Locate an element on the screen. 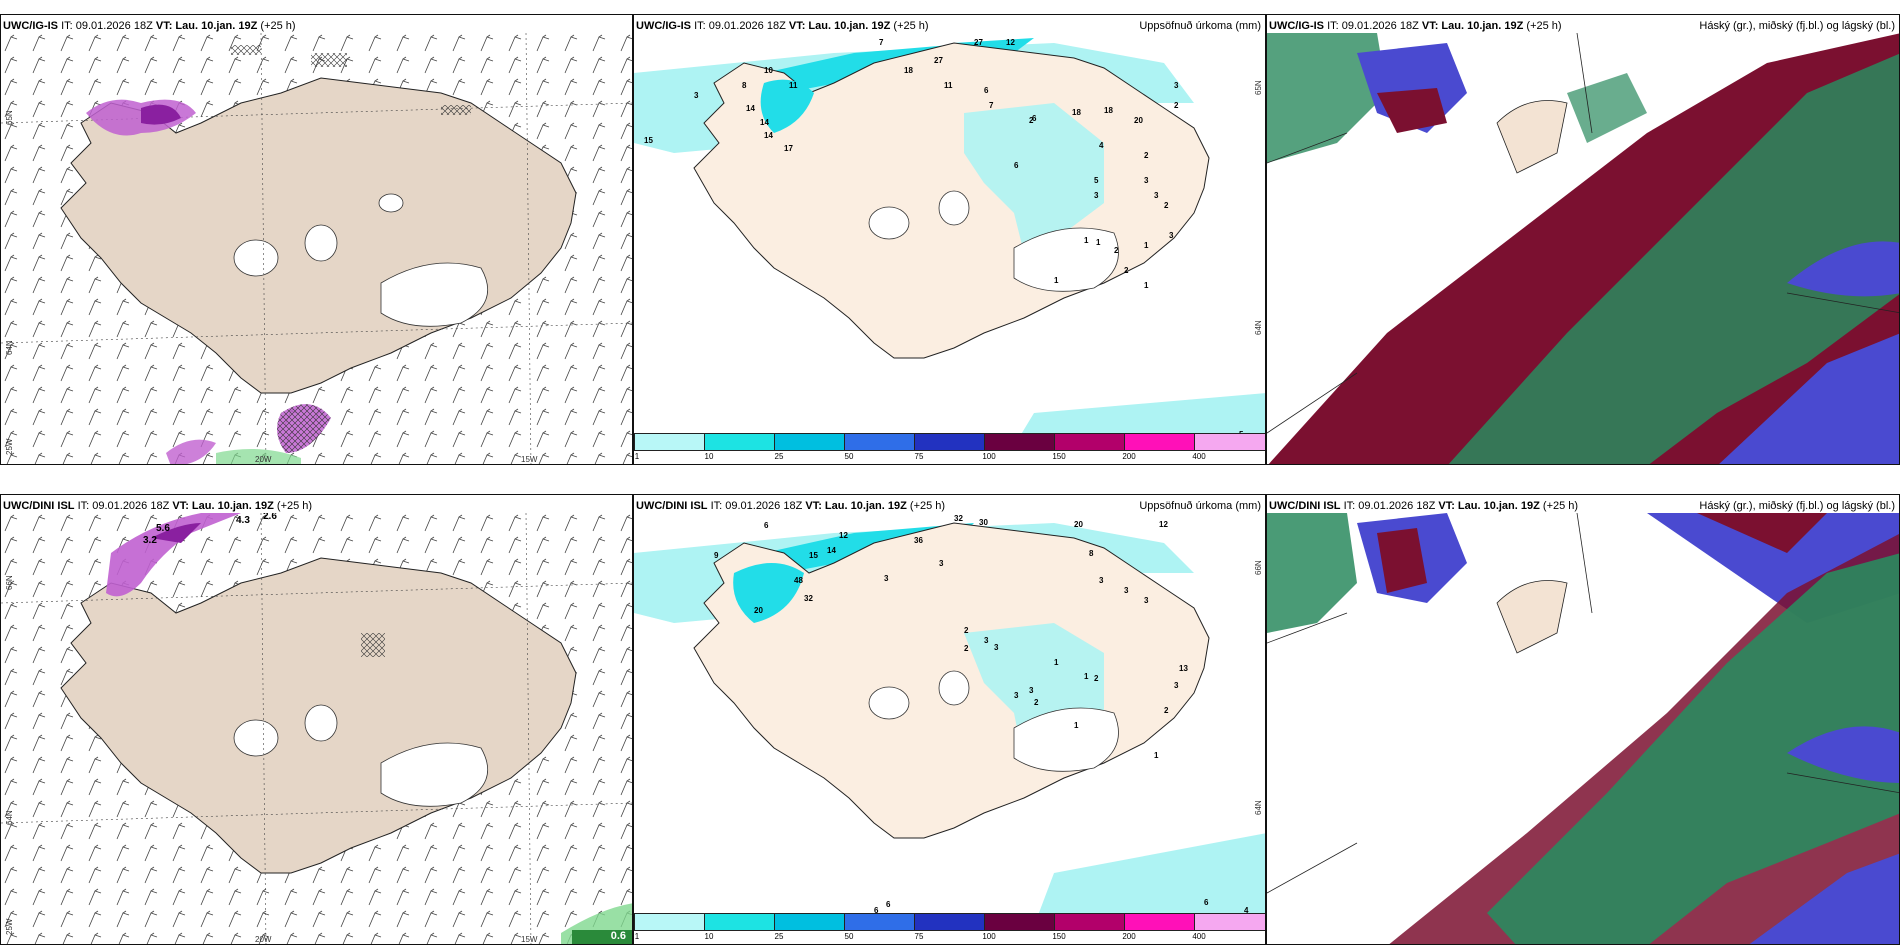  svg-text: 30 is located at coordinates (983, 522).